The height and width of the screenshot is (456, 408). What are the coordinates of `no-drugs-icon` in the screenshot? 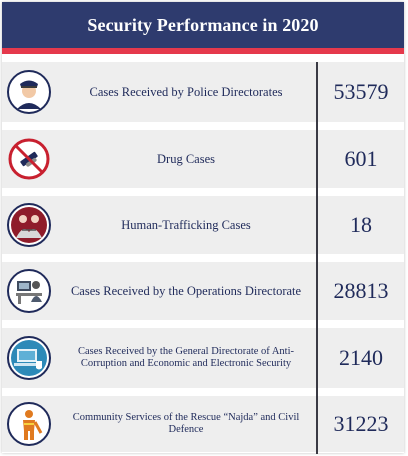 It's located at (29, 159).